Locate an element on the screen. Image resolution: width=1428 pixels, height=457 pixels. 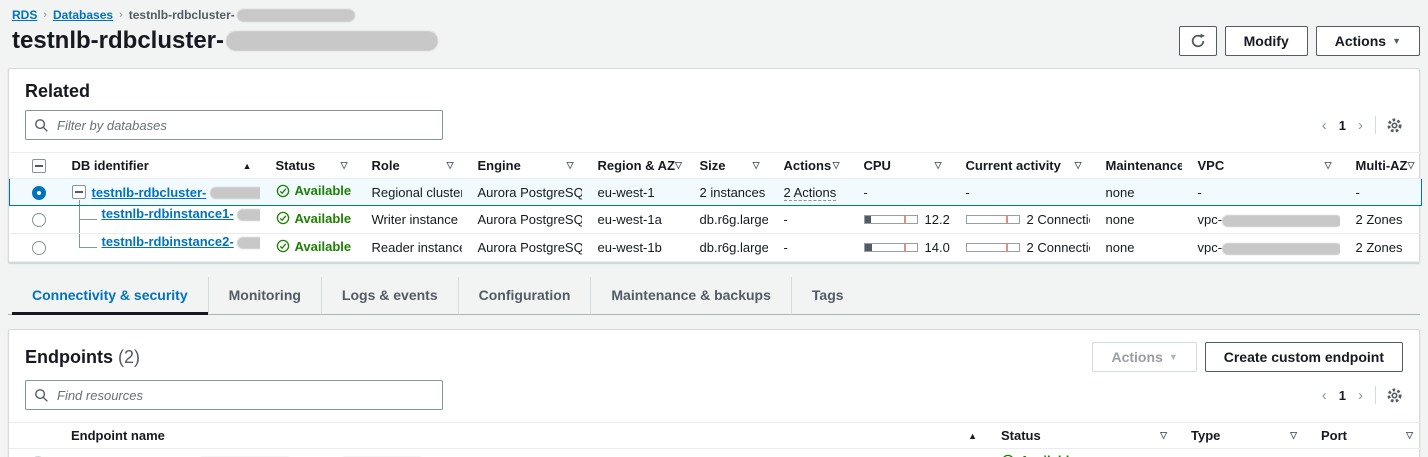
breadcrumb-rds-link: RDS is located at coordinates (25, 15).